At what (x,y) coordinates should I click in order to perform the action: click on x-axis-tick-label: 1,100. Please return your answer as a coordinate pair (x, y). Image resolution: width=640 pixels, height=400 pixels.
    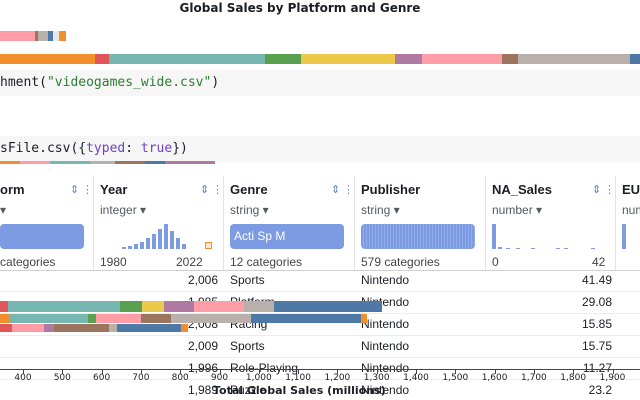
    Looking at the image, I should click on (298, 378).